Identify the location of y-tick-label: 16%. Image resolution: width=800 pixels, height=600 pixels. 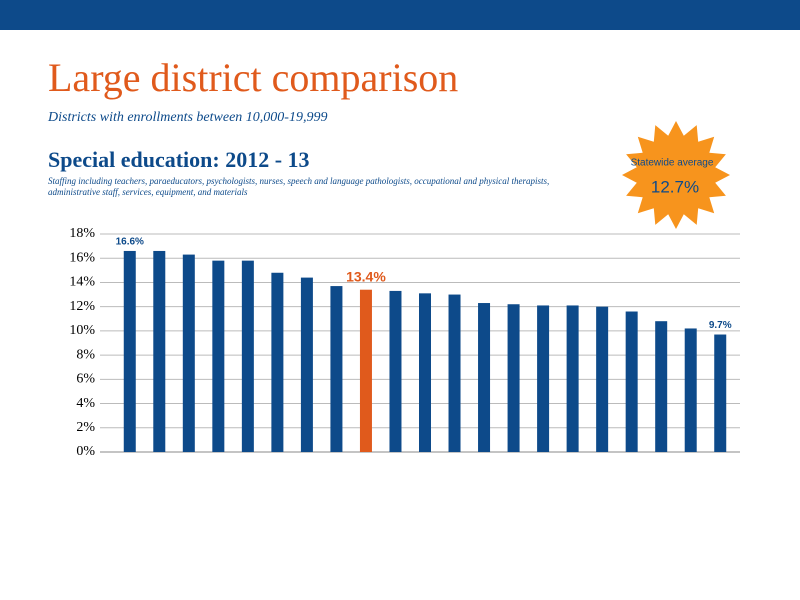
(82, 257).